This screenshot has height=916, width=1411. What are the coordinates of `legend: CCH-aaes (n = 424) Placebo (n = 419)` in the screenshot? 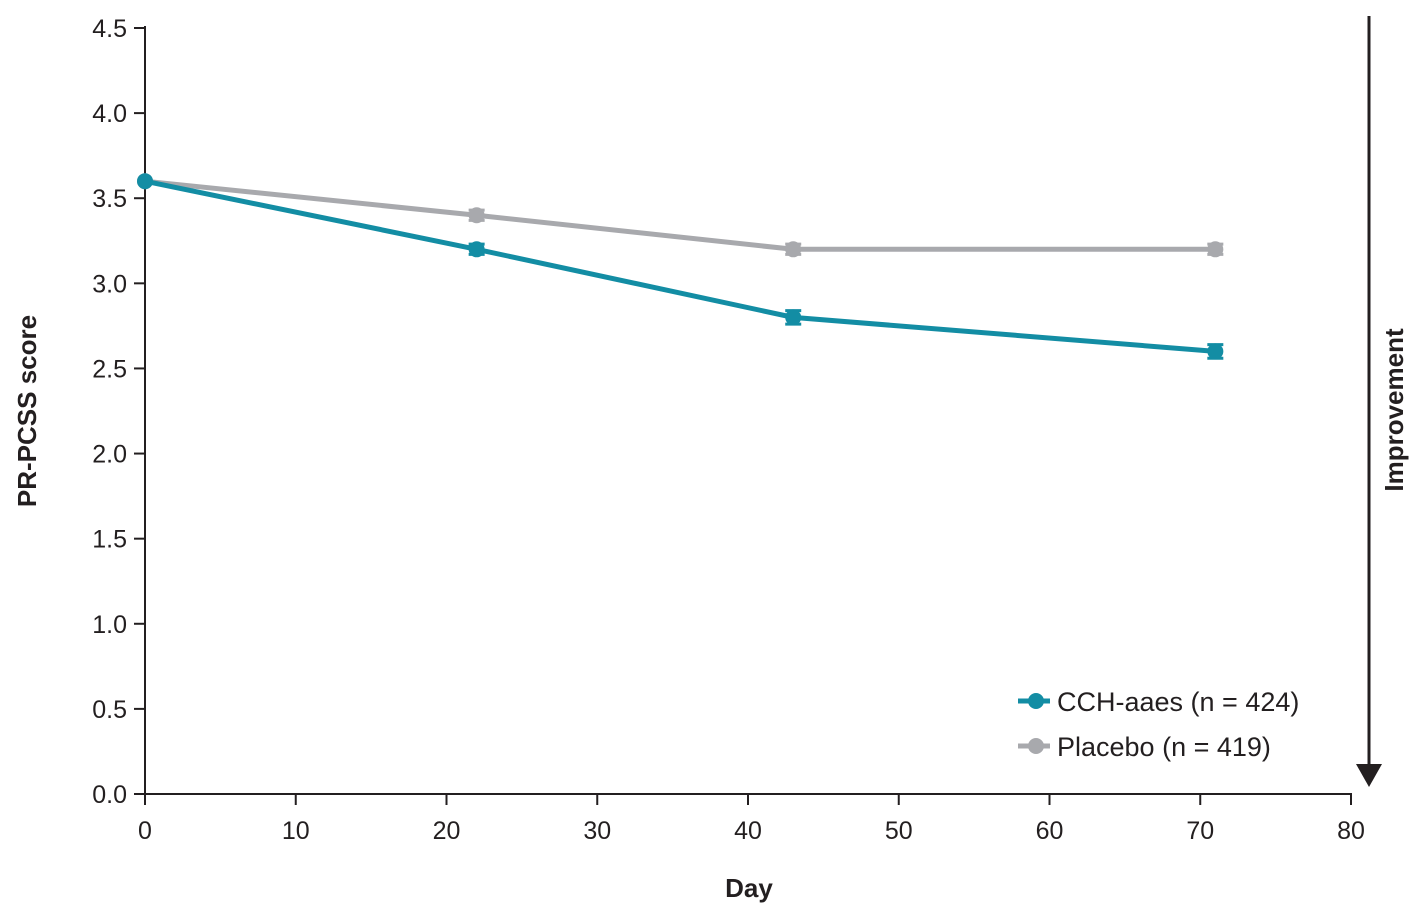 It's located at (1158, 724).